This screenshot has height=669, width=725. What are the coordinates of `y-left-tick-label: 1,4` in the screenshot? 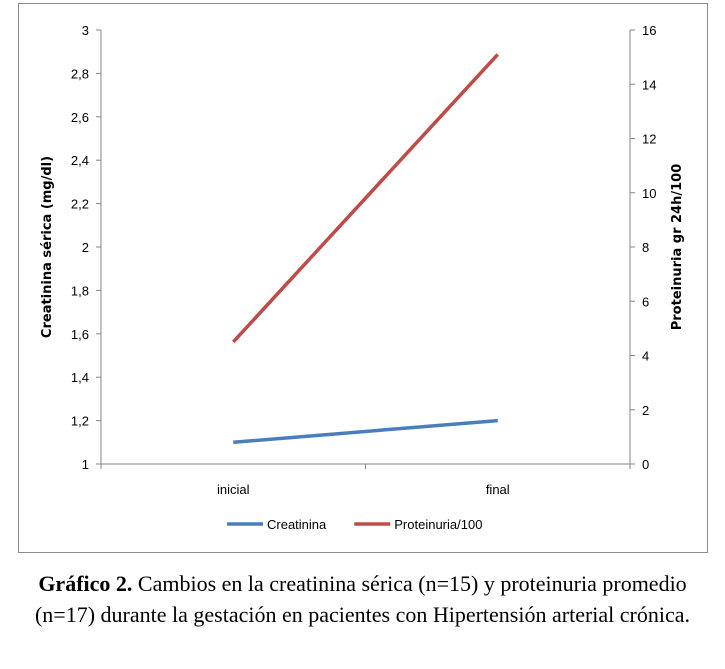 It's located at (80, 377).